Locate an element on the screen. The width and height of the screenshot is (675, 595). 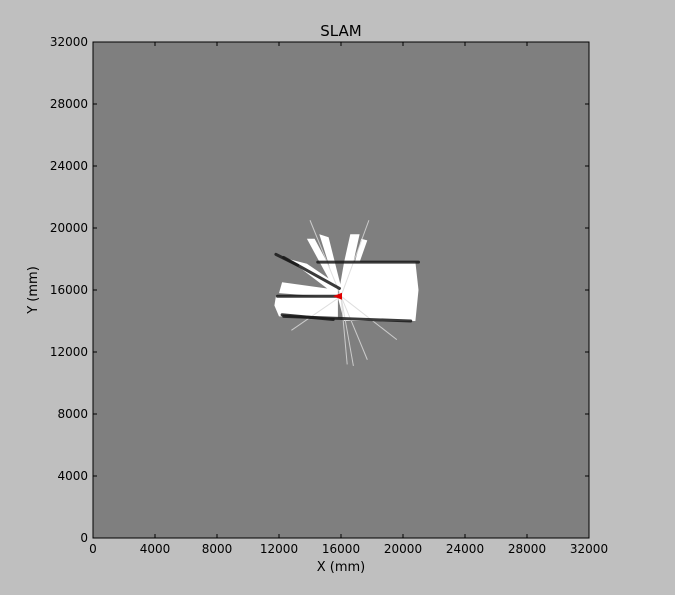
robot-marker is located at coordinates (337, 296).